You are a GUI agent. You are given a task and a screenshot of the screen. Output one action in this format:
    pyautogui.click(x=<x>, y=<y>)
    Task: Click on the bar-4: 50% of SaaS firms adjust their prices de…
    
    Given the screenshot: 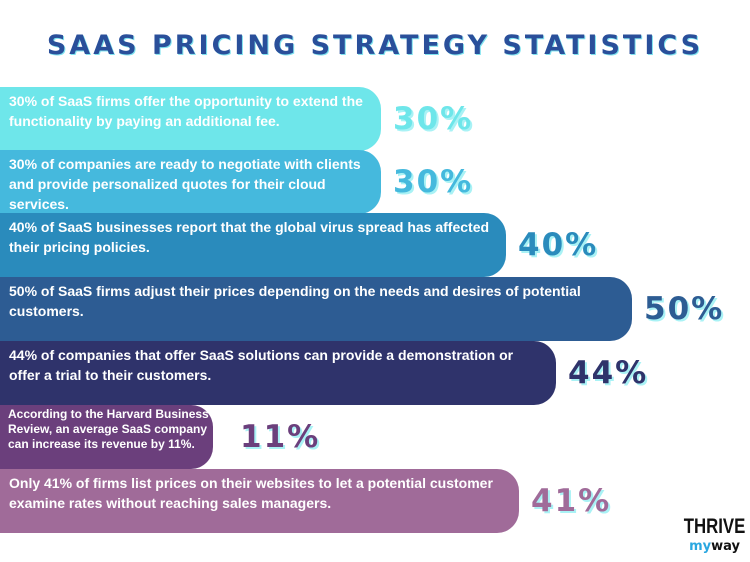 What is the action you would take?
    pyautogui.click(x=316, y=309)
    